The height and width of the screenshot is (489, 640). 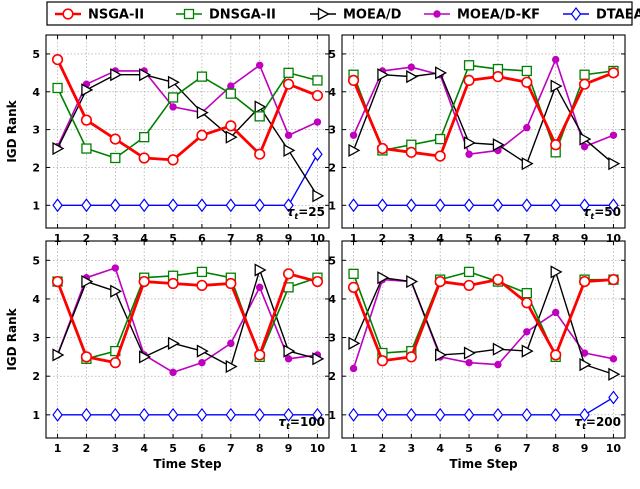 I want to click on series-nsga-ii, so click(x=187, y=318).